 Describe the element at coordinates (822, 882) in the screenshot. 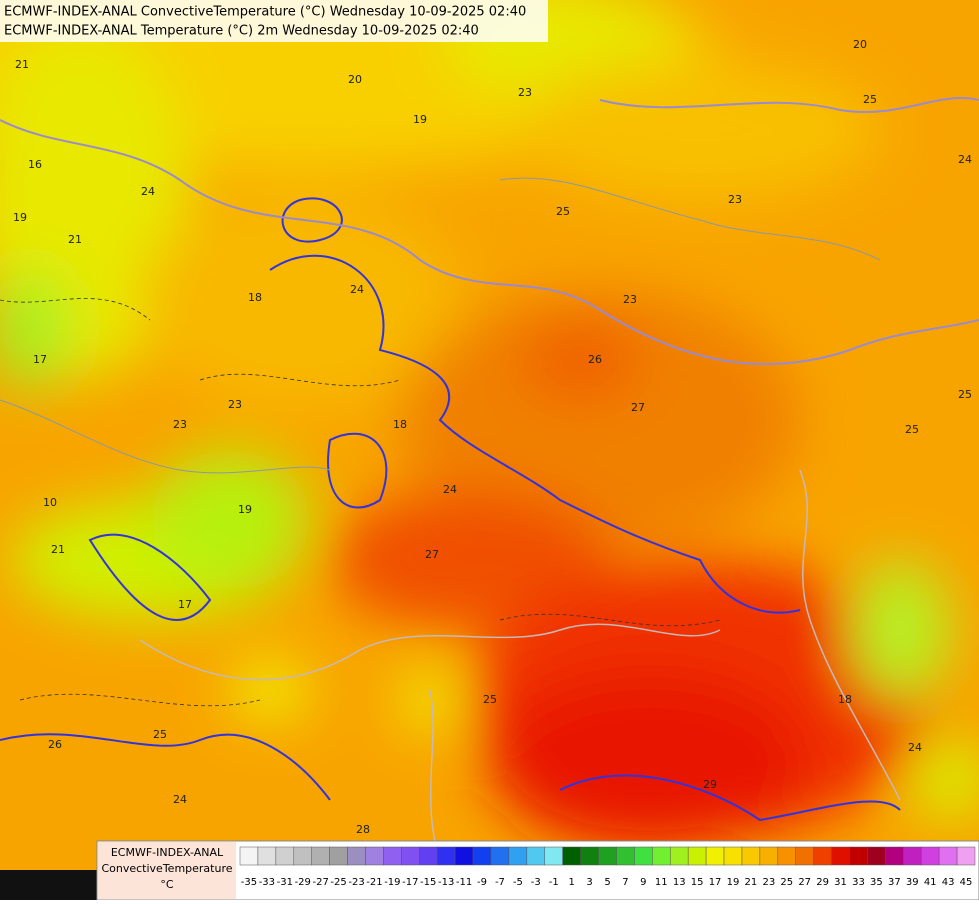

I see `legend-tick-label: 29` at that location.